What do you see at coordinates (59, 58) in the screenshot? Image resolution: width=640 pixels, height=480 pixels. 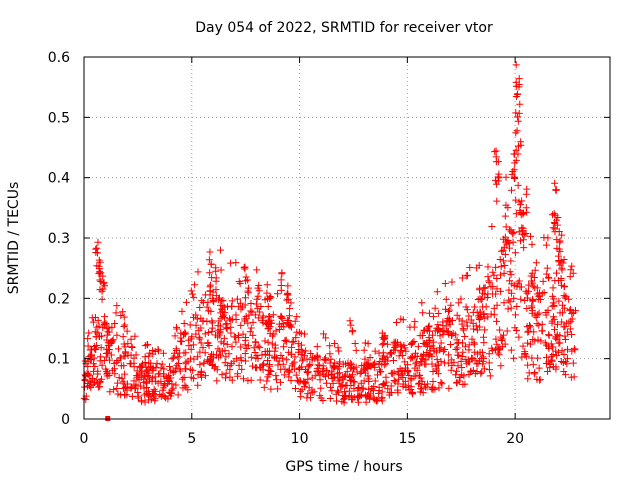 I see `y-tick-label: 0.6` at bounding box center [59, 58].